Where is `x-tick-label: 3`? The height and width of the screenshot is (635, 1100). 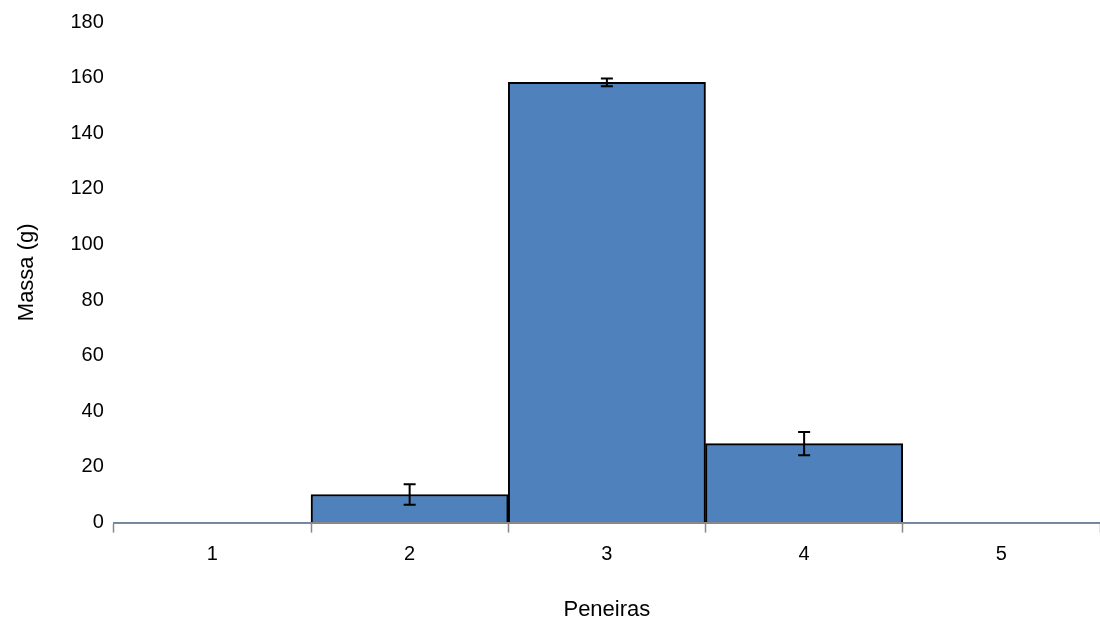 x-tick-label: 3 is located at coordinates (607, 553).